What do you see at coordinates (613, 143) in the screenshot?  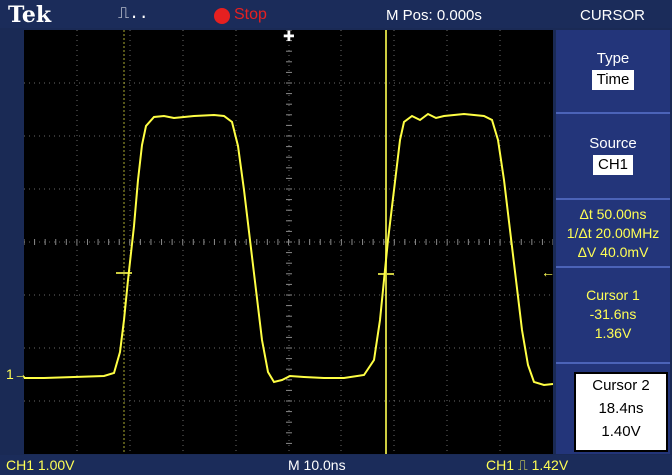 I see `source-label: Source` at bounding box center [613, 143].